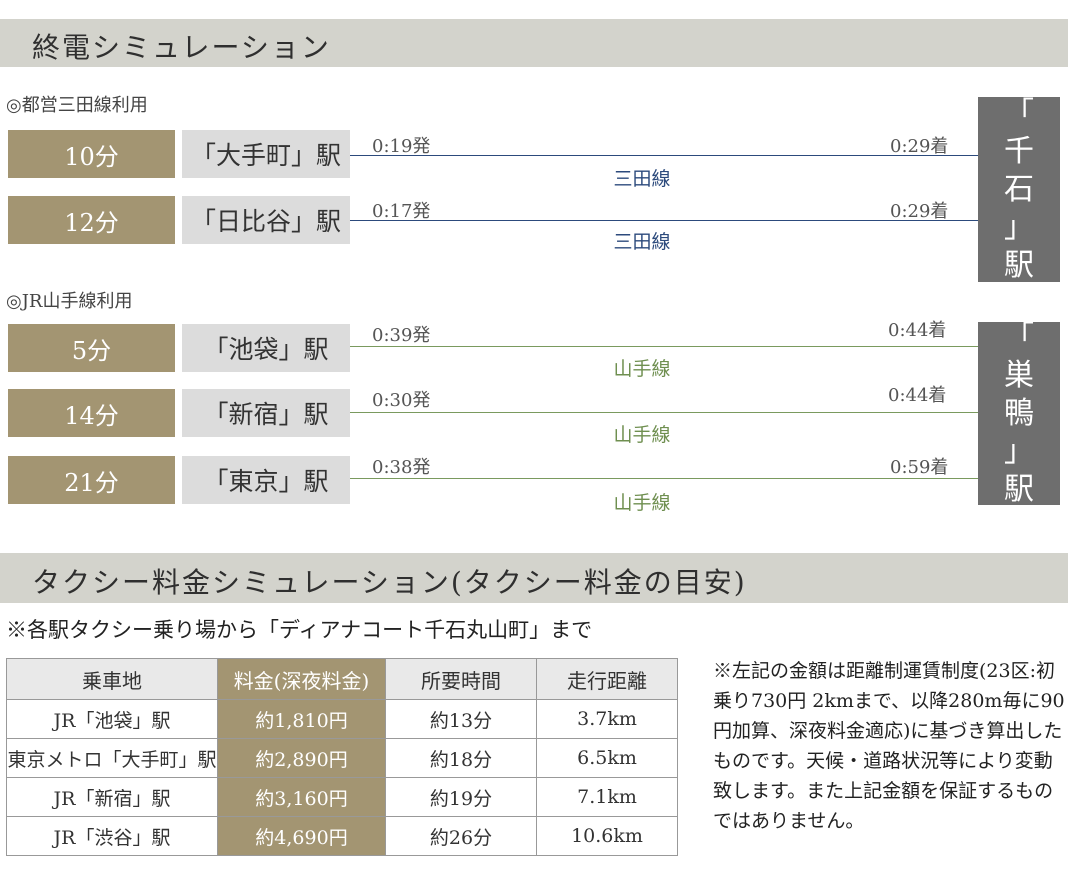  What do you see at coordinates (69, 301) in the screenshot?
I see `yamanote-line-label: ◎JR山手線利用` at bounding box center [69, 301].